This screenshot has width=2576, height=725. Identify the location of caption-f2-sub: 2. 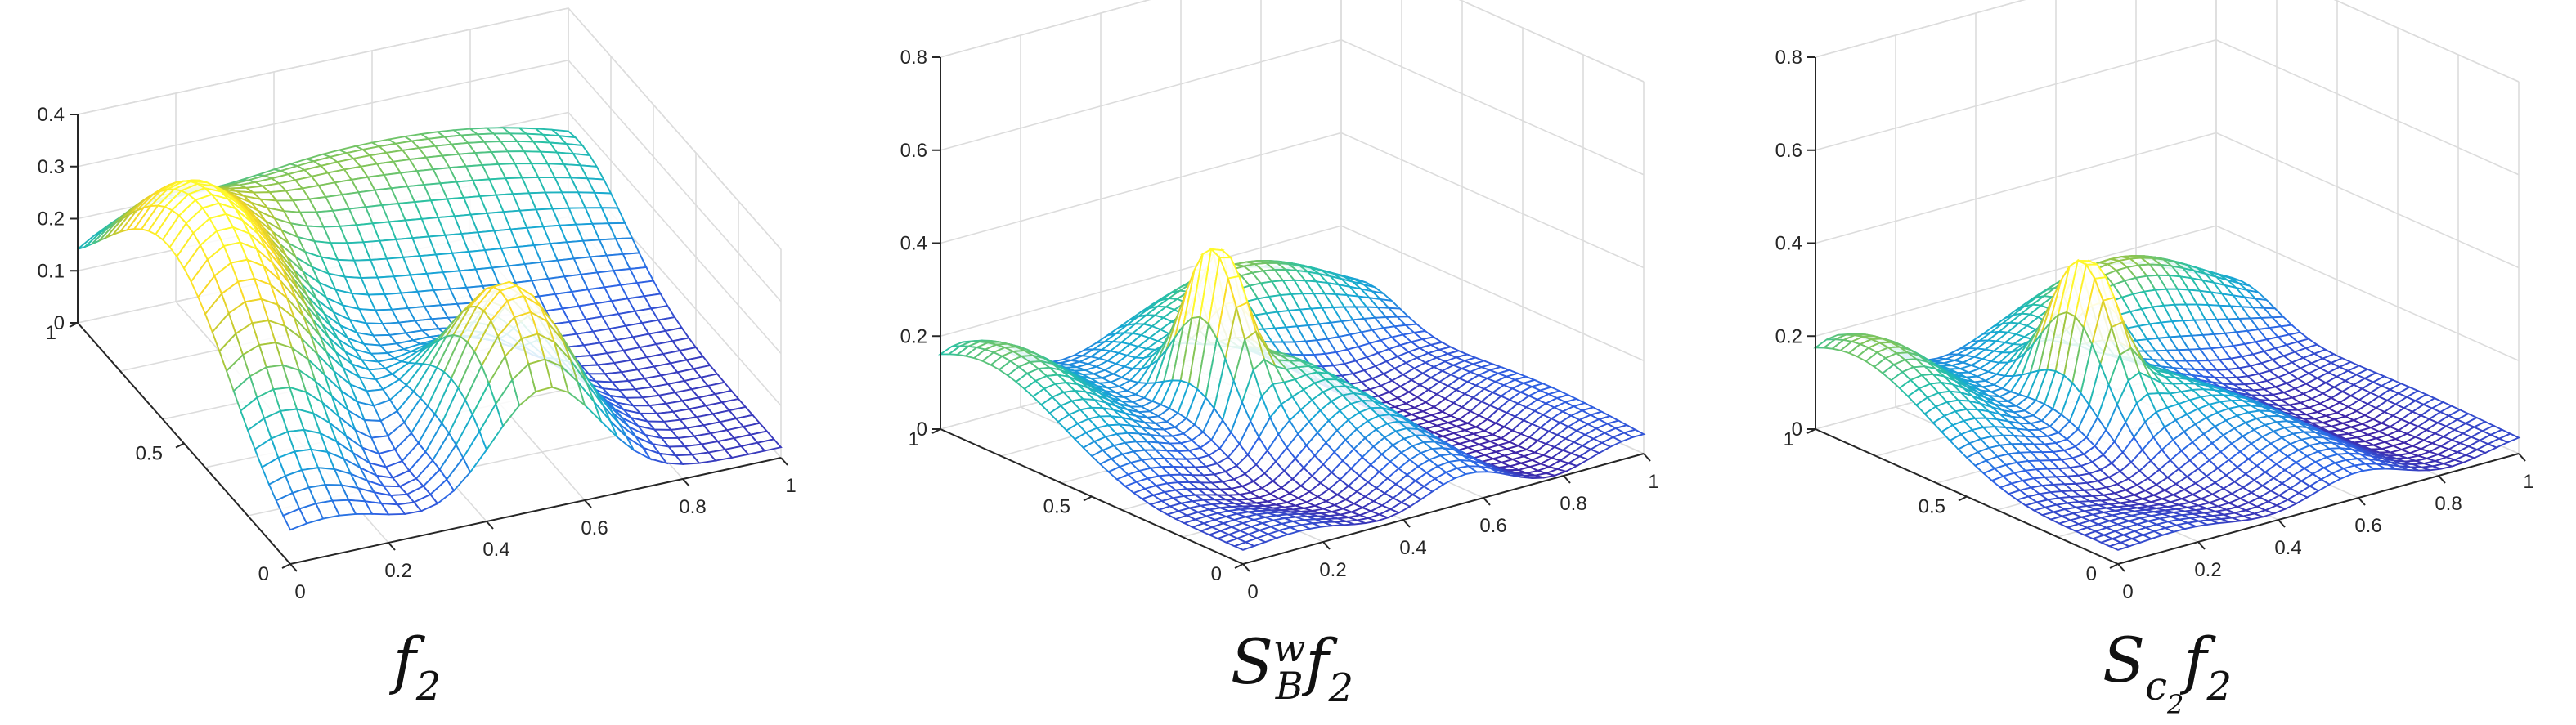
(428, 687).